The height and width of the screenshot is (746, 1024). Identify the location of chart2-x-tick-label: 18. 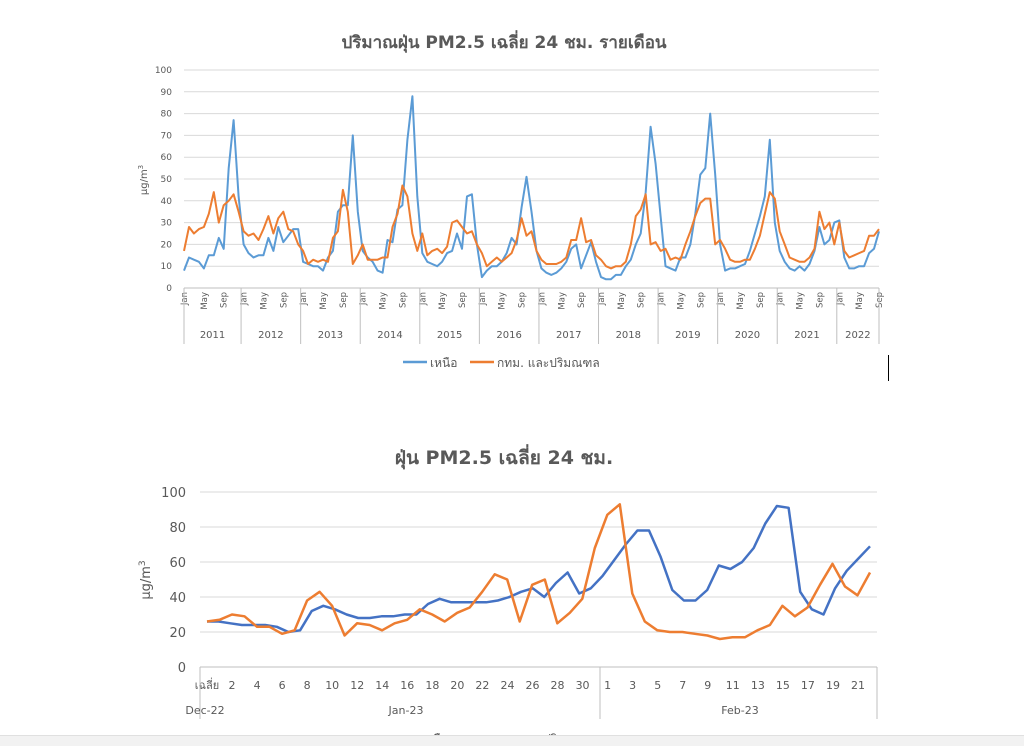
(432, 685).